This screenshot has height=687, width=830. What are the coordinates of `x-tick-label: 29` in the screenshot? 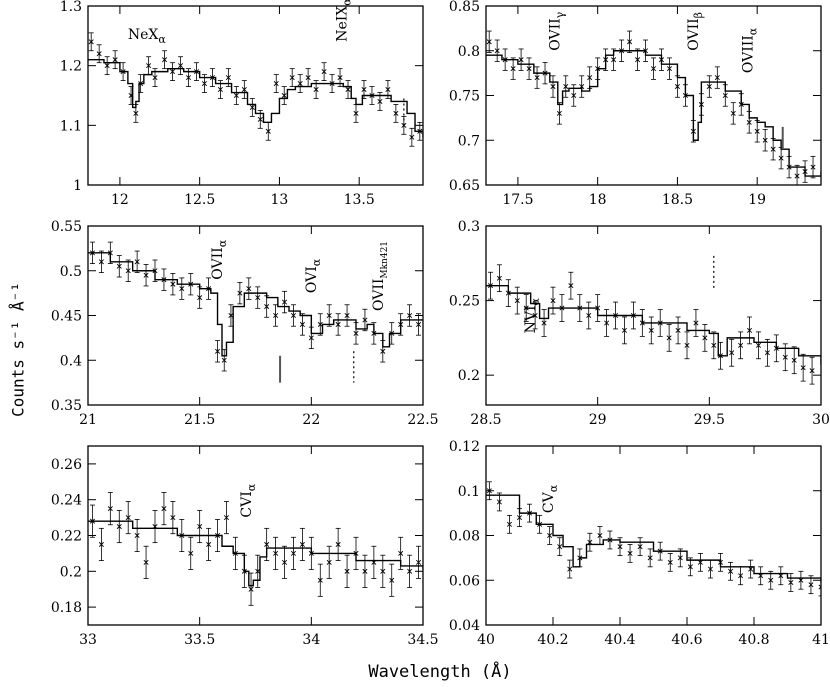 It's located at (598, 420).